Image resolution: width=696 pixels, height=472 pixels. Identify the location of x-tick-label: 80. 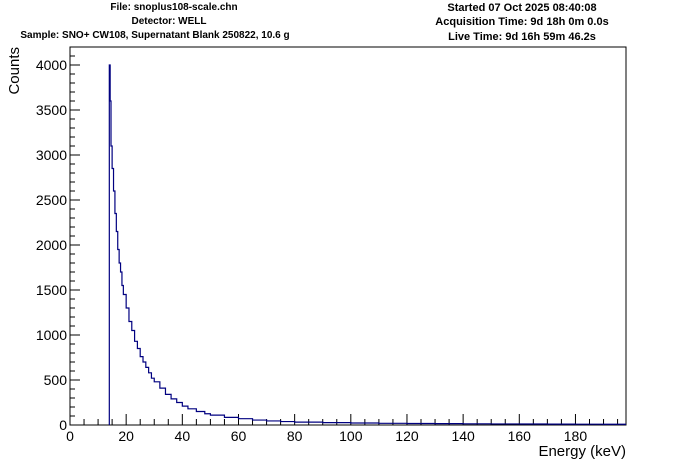
(295, 436).